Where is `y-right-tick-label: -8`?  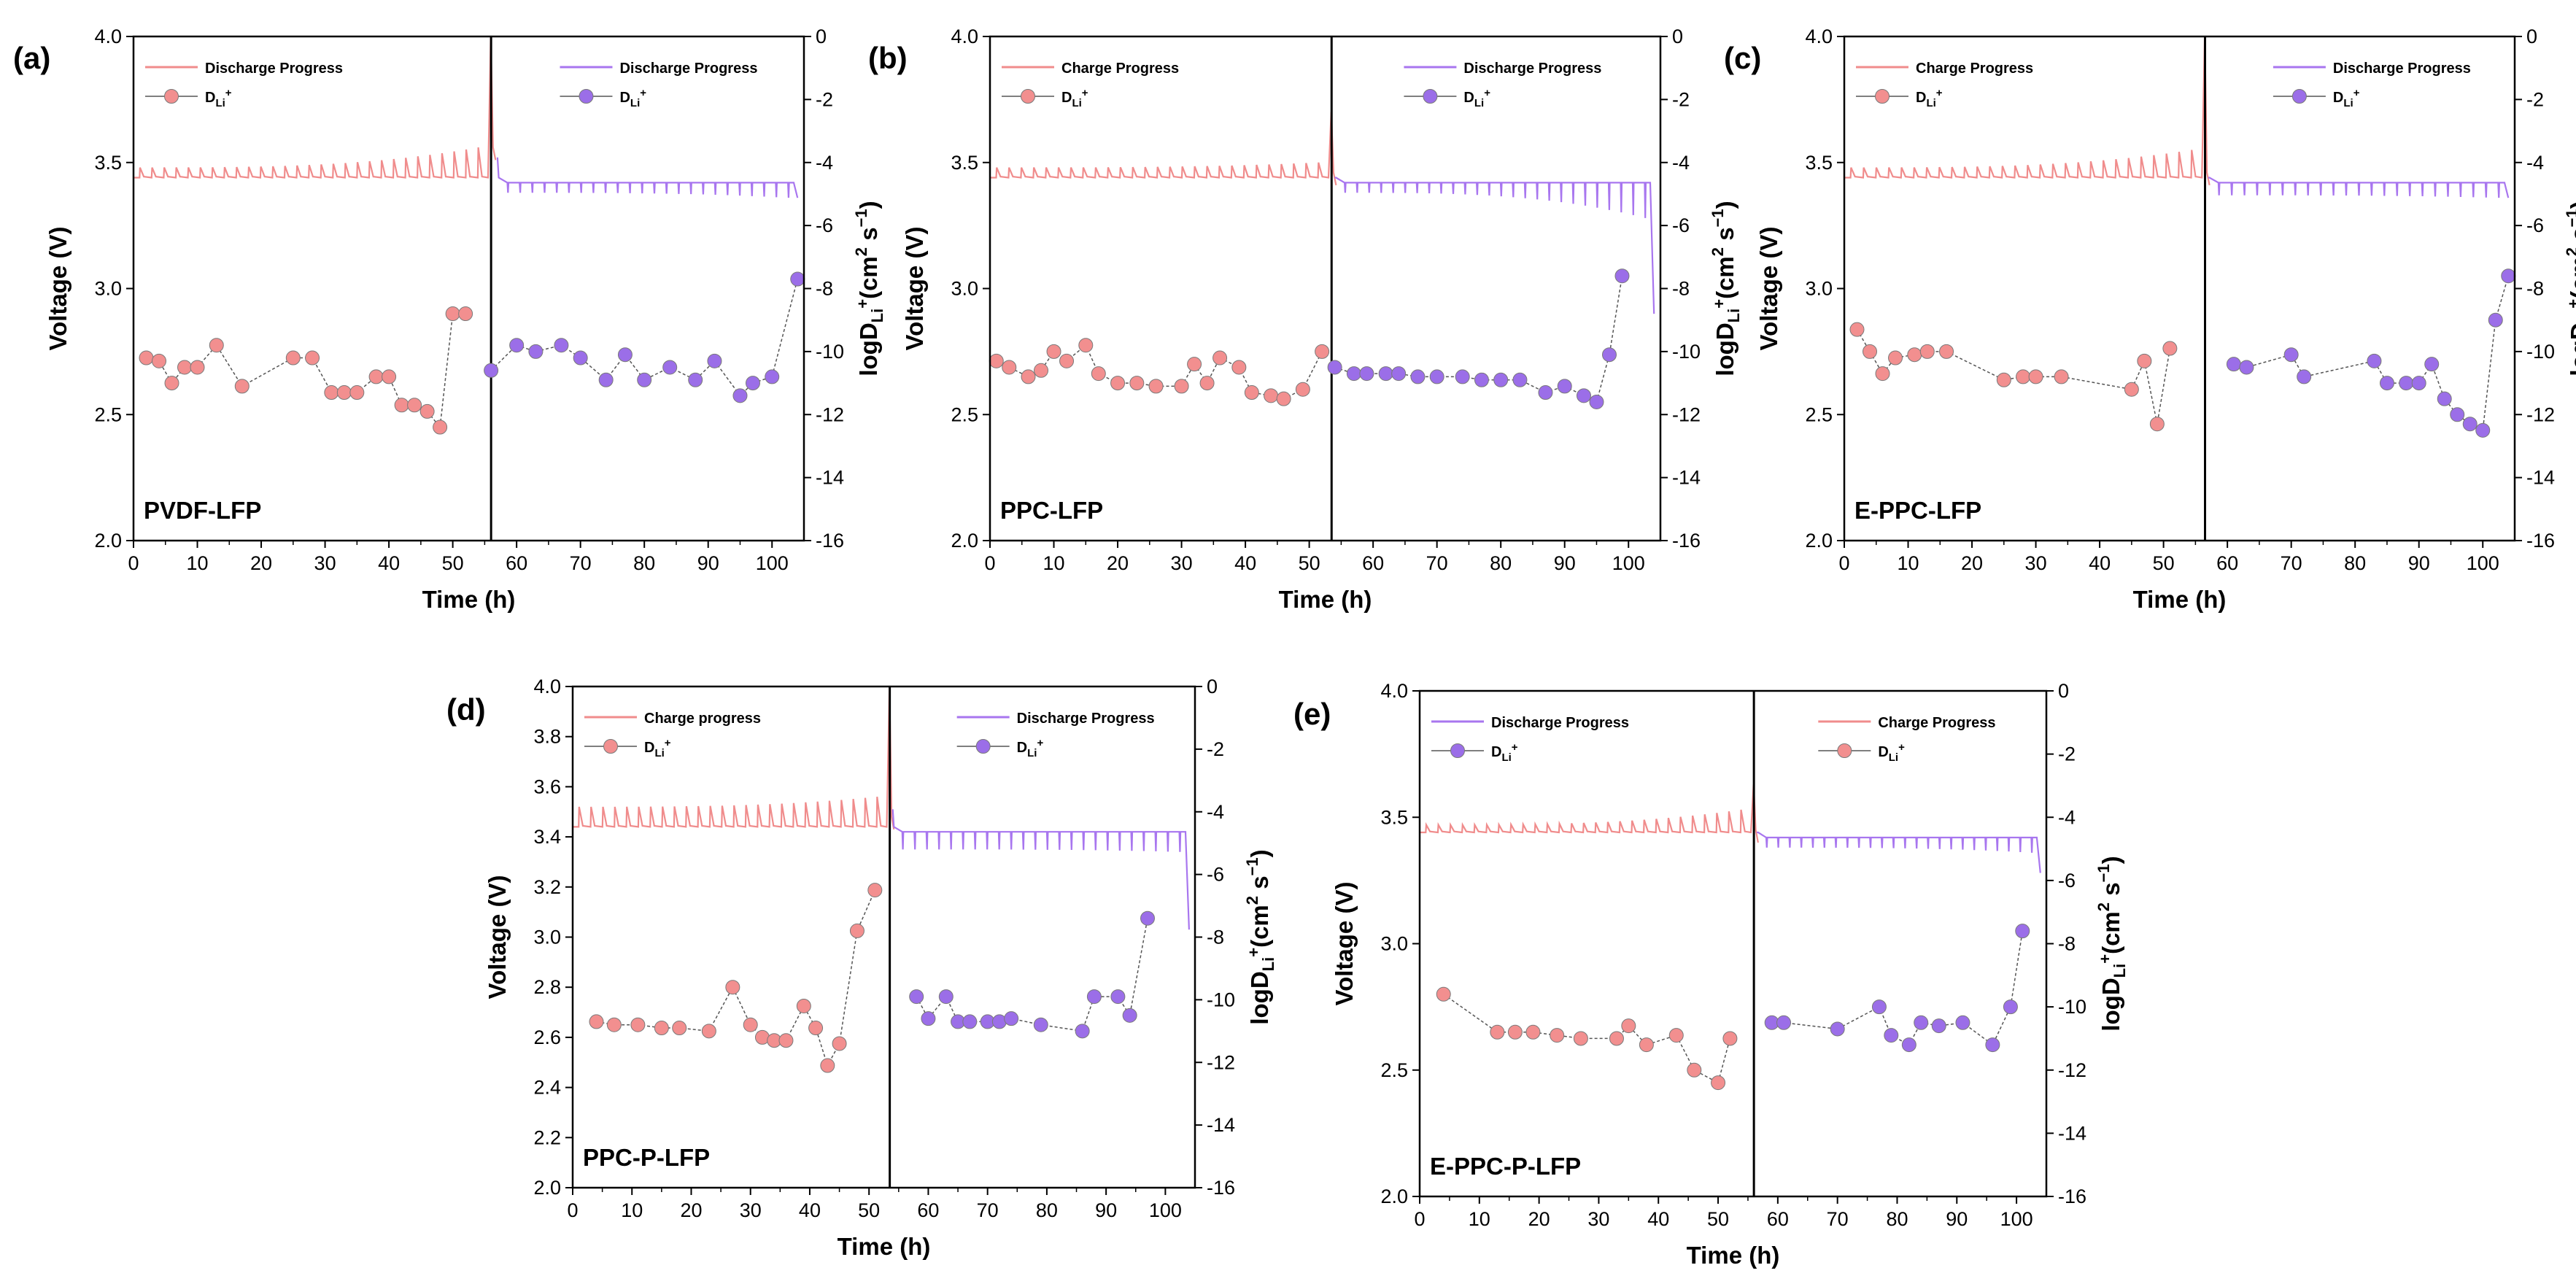 y-right-tick-label: -8 is located at coordinates (2535, 289).